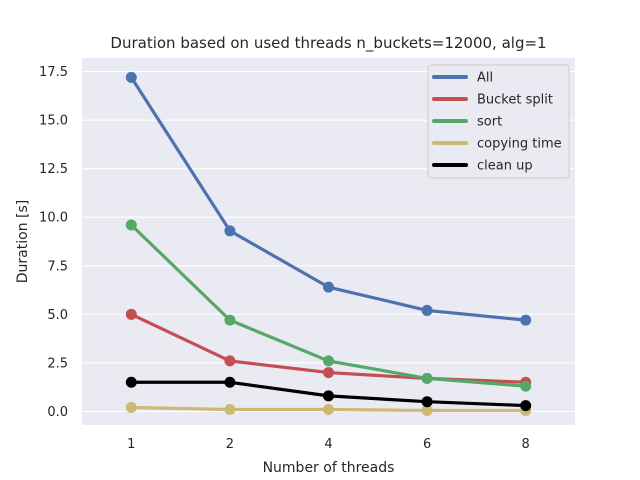 This screenshot has width=640, height=480. What do you see at coordinates (505, 166) in the screenshot?
I see `legend-label: clean up` at bounding box center [505, 166].